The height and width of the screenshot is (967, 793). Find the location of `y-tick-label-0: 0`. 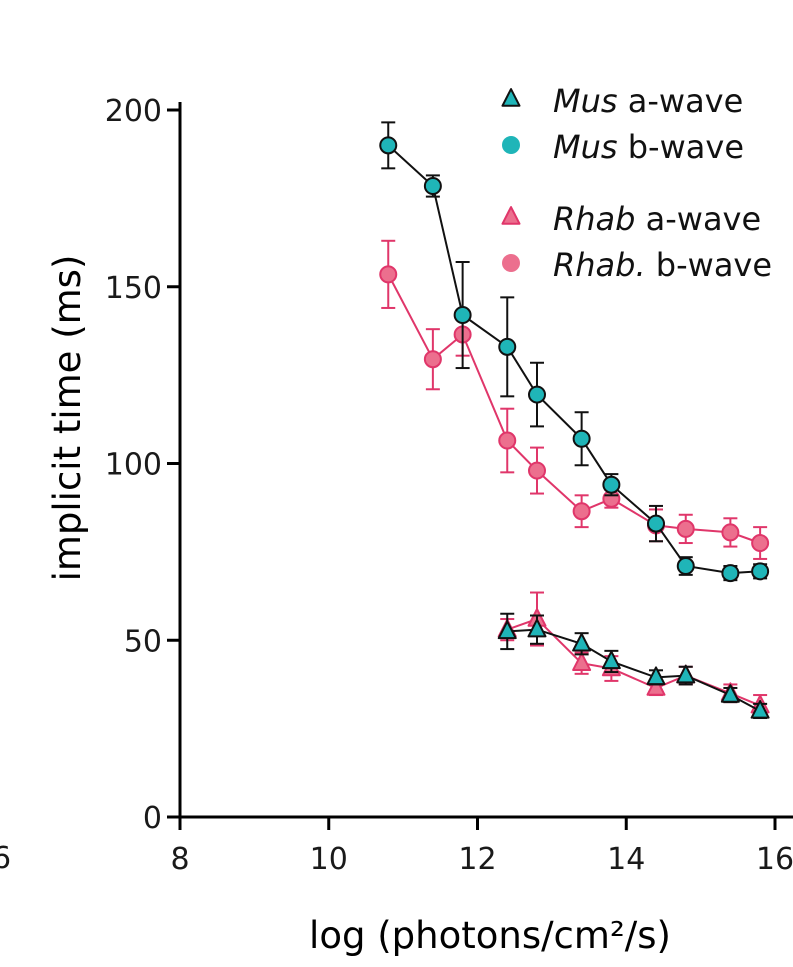

y-tick-label-0: 0 is located at coordinates (152, 818).